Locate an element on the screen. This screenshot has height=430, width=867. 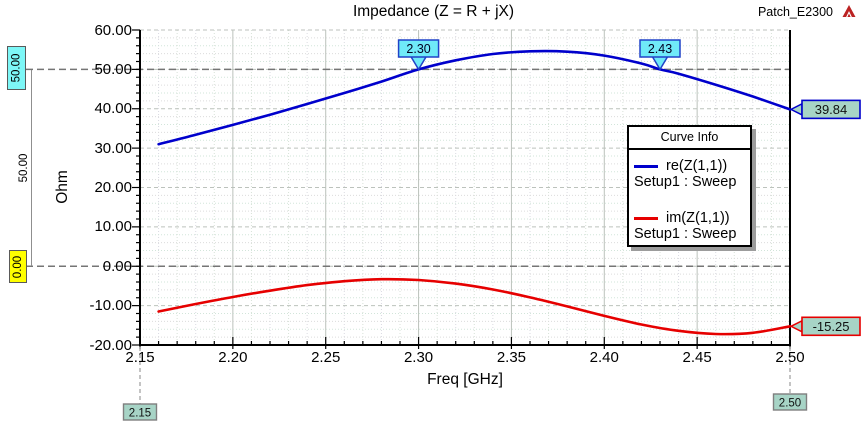
range-marker-2.15: 2.15 is located at coordinates (140, 384).